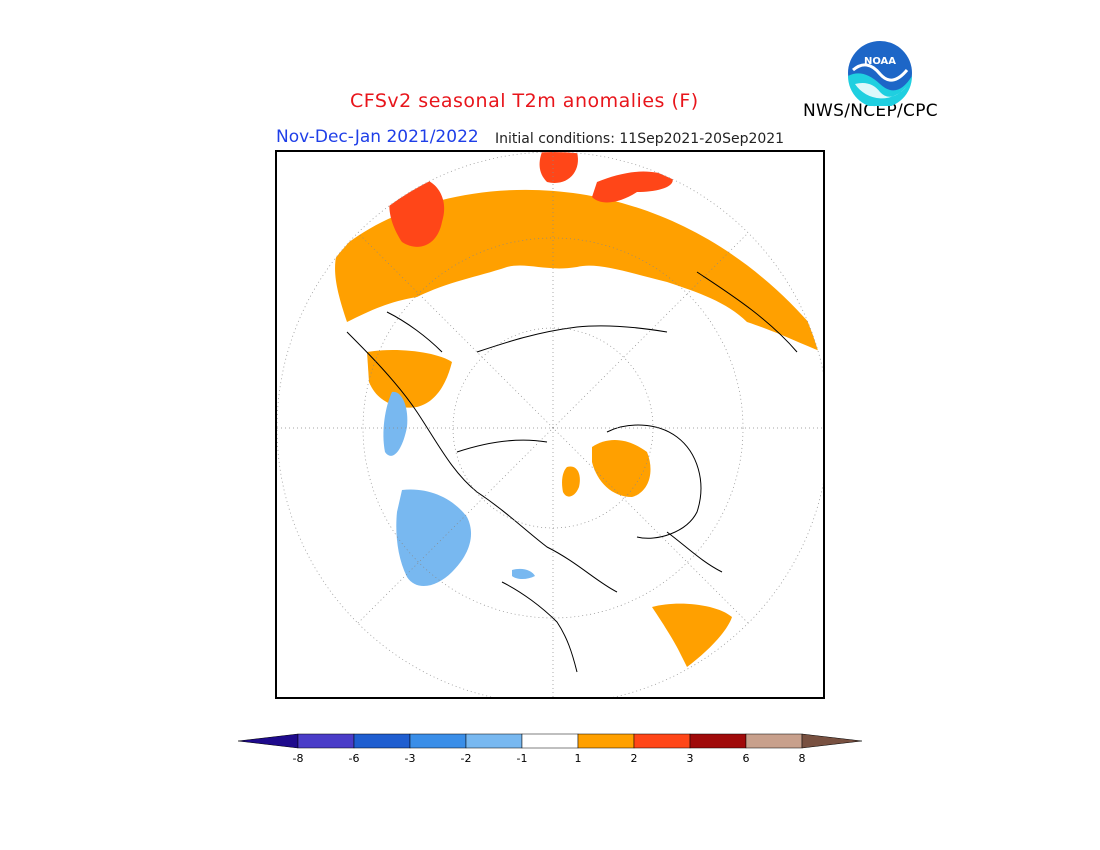 The width and height of the screenshot is (1100, 850). Describe the element at coordinates (410, 758) in the screenshot. I see `colorbar-tick-label: -3` at that location.